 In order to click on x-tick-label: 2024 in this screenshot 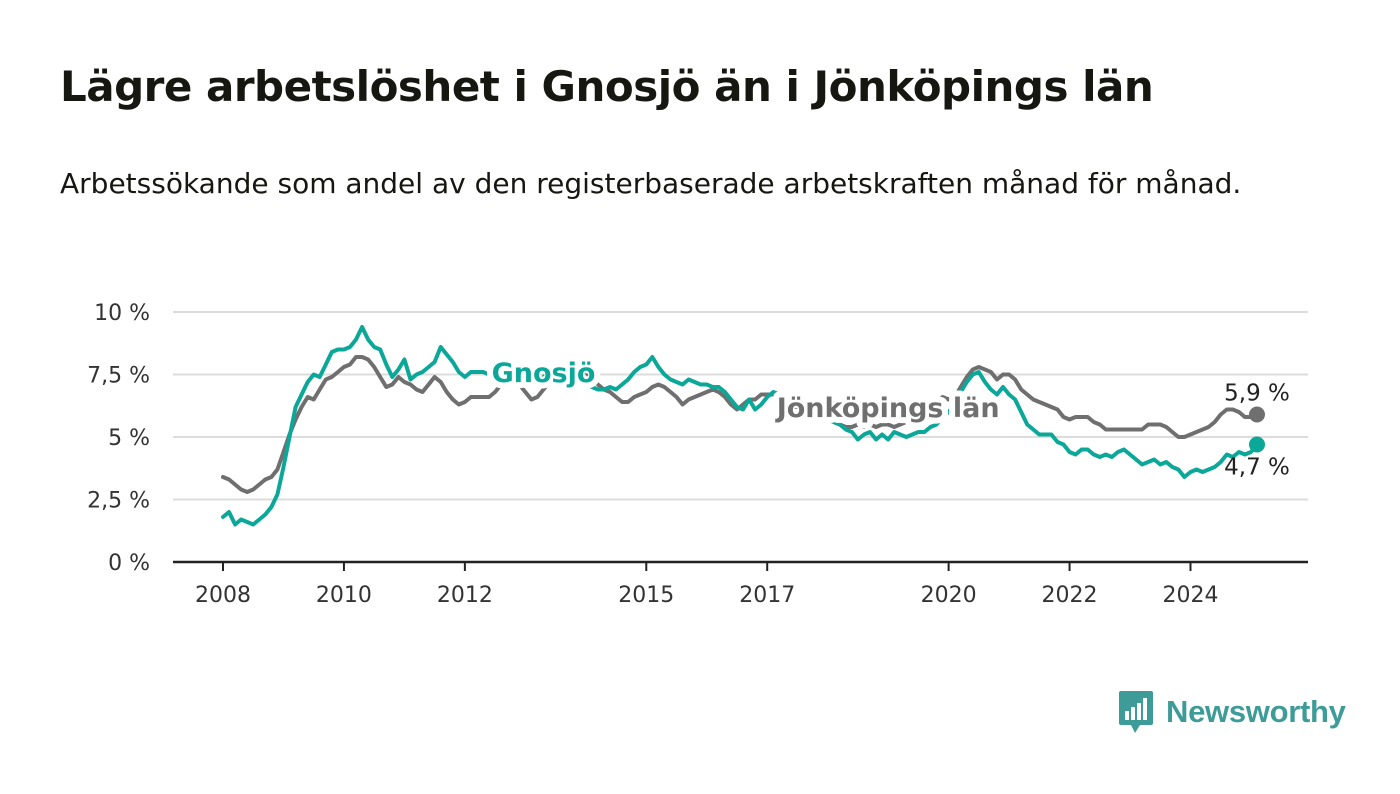, I will do `click(1190, 595)`.